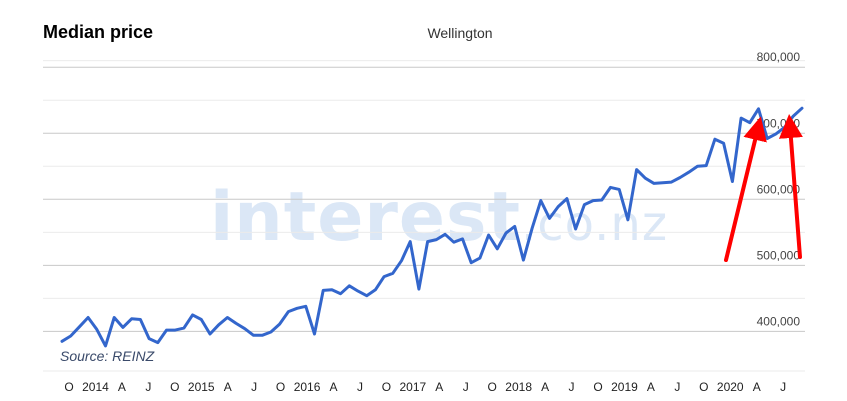 The width and height of the screenshot is (847, 401). I want to click on x-tick-label: 2014, so click(95, 387).